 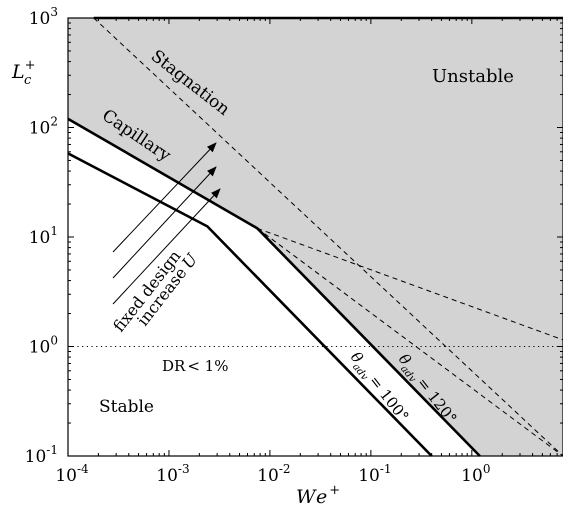 I want to click on x-axis-label: We+, so click(x=318, y=495).